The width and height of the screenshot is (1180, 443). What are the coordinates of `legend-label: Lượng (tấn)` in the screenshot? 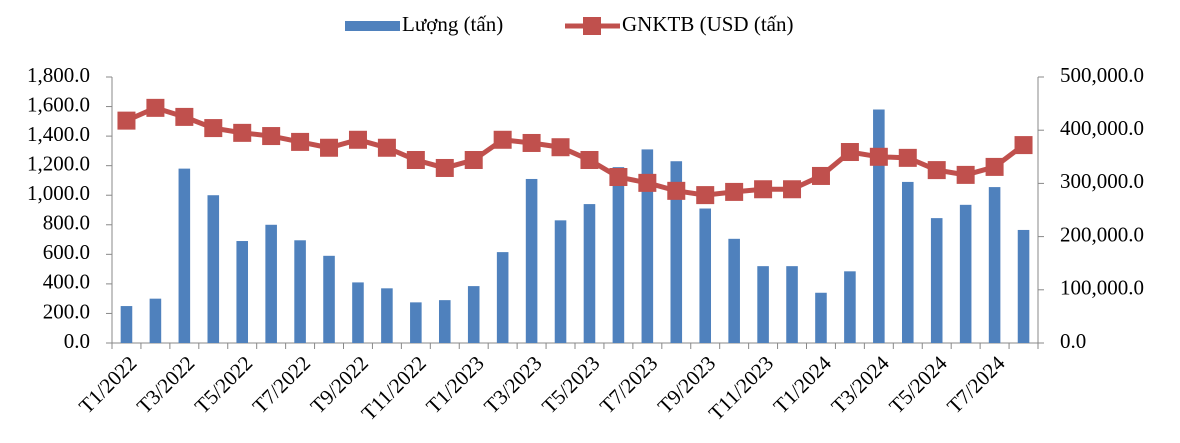 It's located at (452, 24).